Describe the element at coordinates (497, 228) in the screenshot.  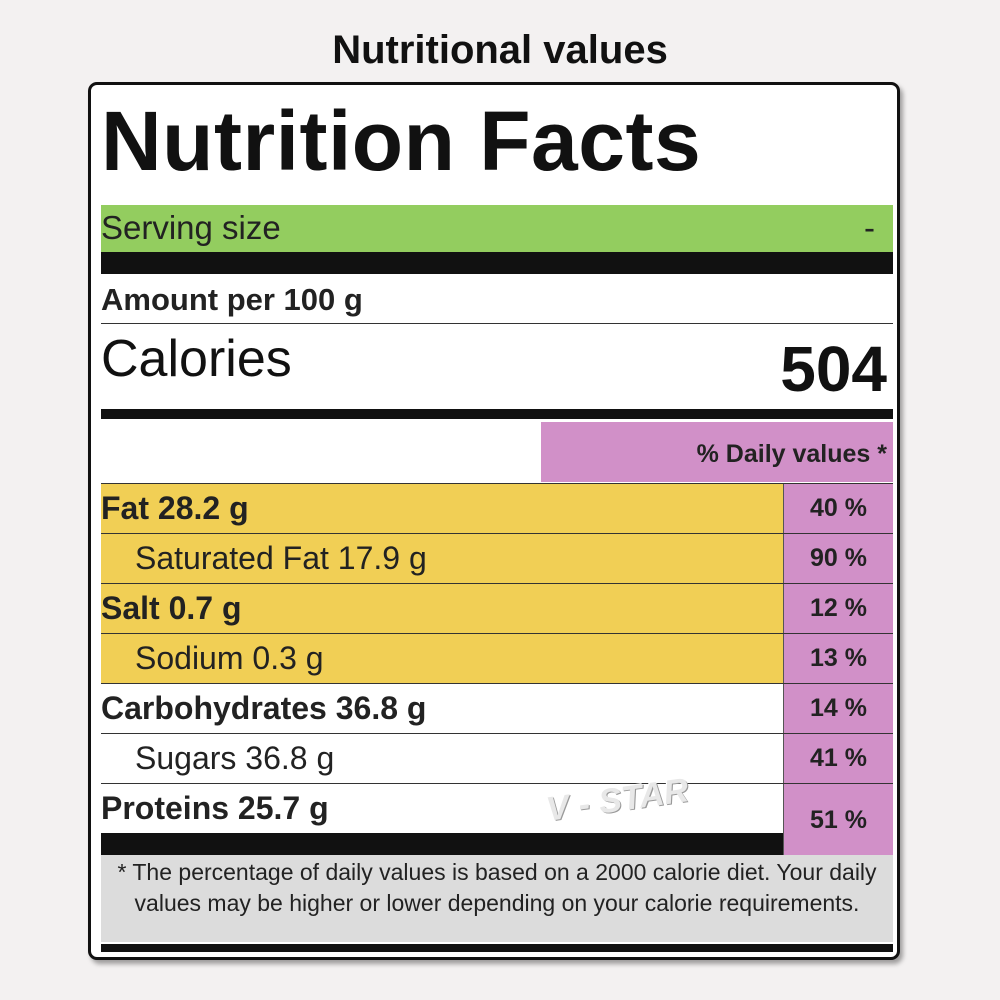
I see `serving-size-row: Serving size -` at that location.